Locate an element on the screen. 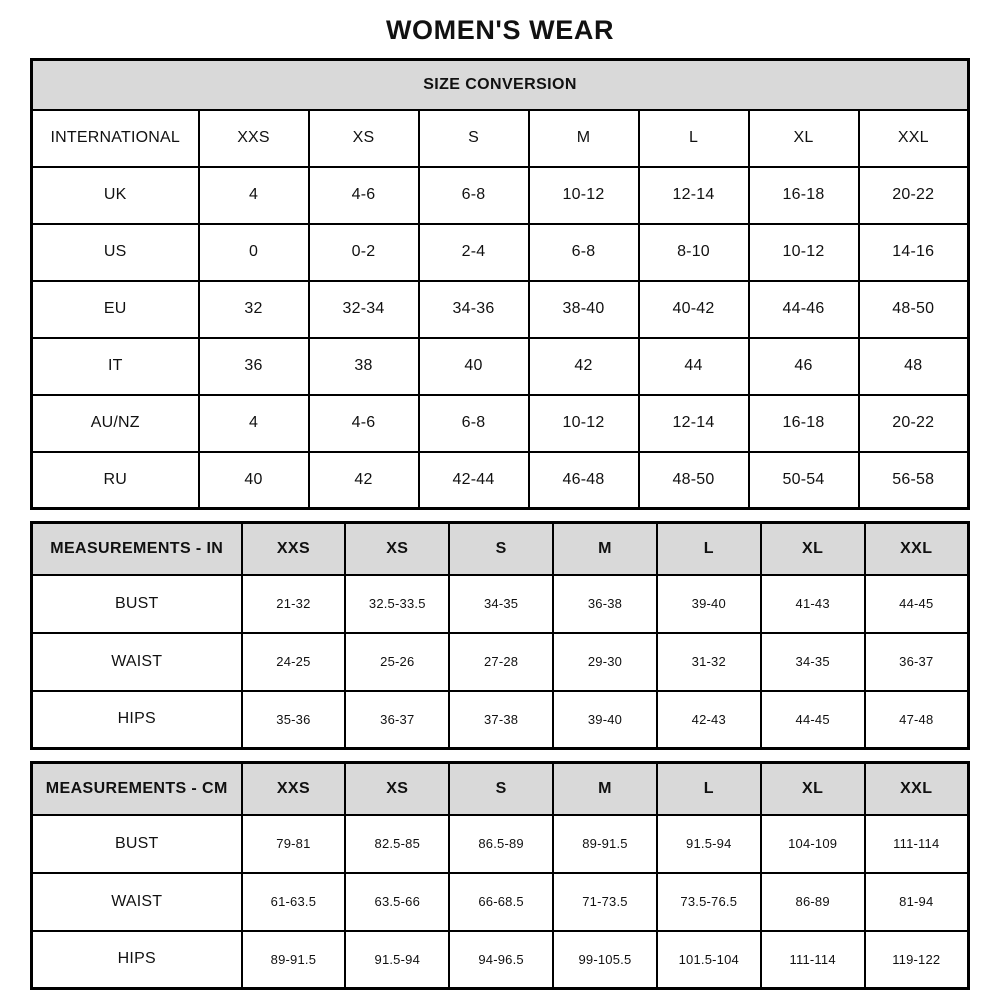 The width and height of the screenshot is (1000, 1000). cell-value: 0 is located at coordinates (253, 252).